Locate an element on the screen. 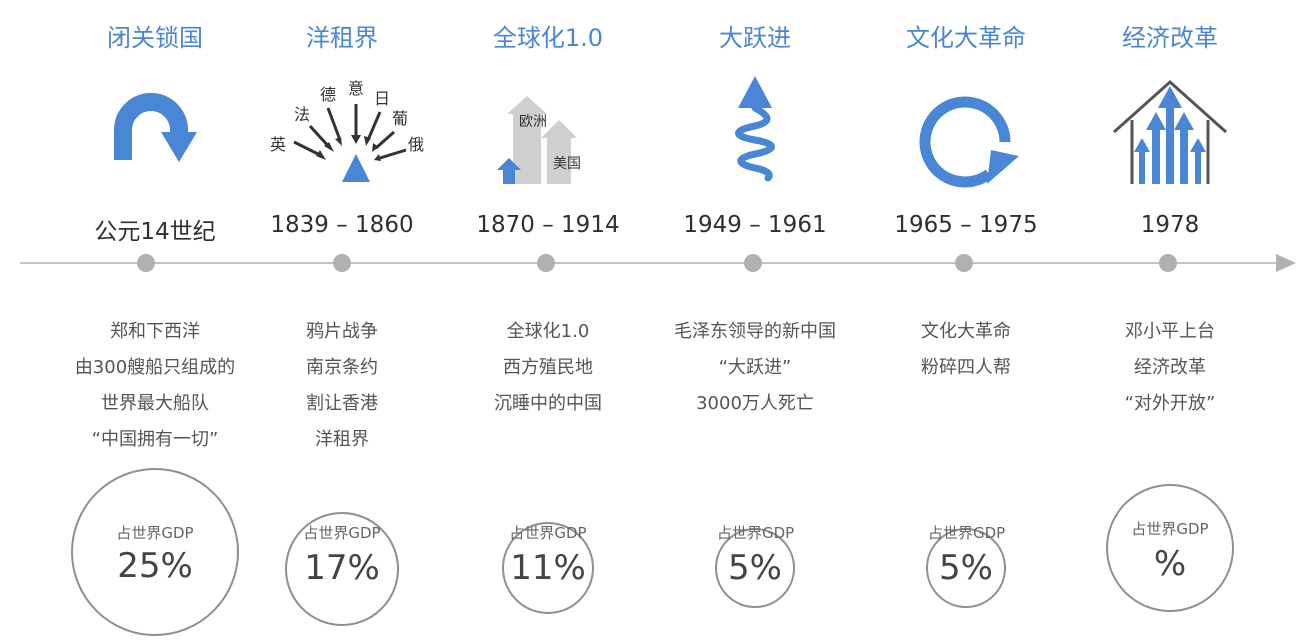  description-line: 鸦片战争 is located at coordinates (342, 331).